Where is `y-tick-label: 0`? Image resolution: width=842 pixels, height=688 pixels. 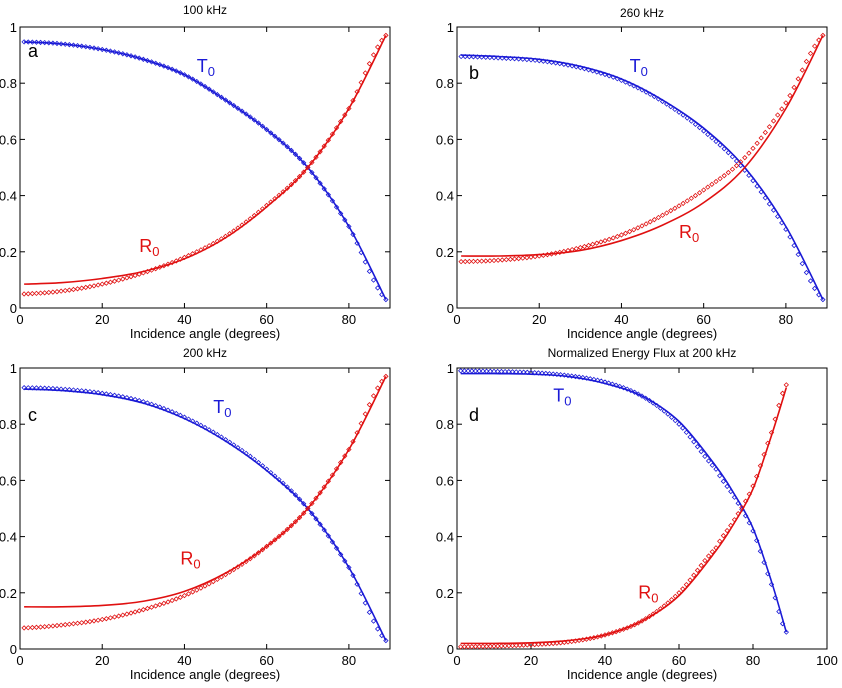
y-tick-label: 0 is located at coordinates (13, 649).